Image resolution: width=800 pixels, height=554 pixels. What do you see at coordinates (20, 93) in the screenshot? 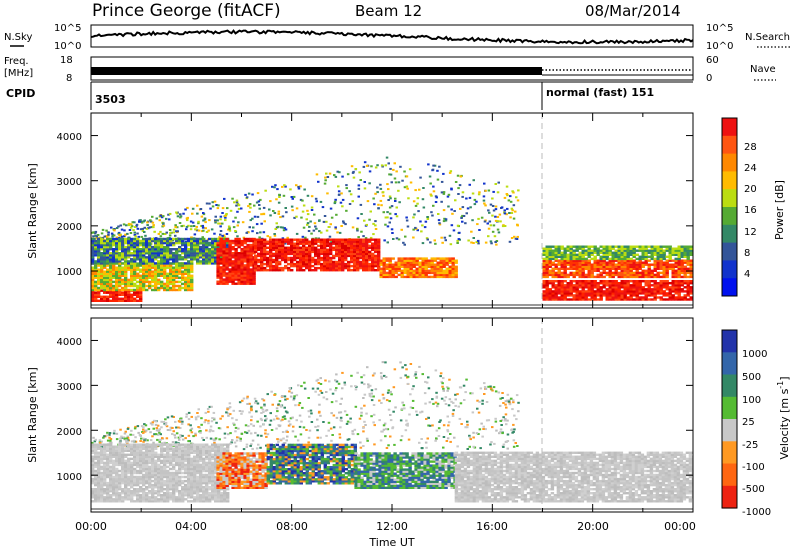
I see `cpid-label: CPID` at bounding box center [20, 93].